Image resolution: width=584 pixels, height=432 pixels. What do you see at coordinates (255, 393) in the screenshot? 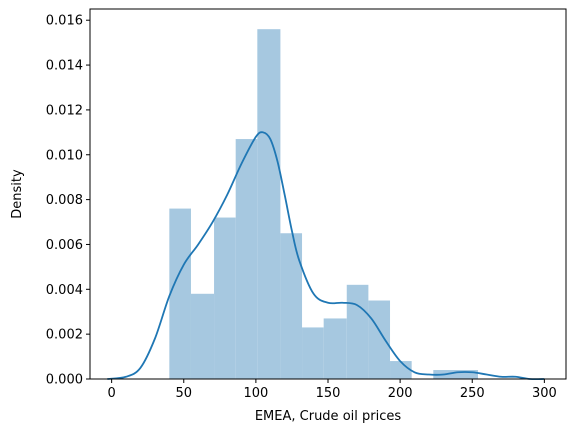
I see `x-tick-label: 100` at bounding box center [255, 393].